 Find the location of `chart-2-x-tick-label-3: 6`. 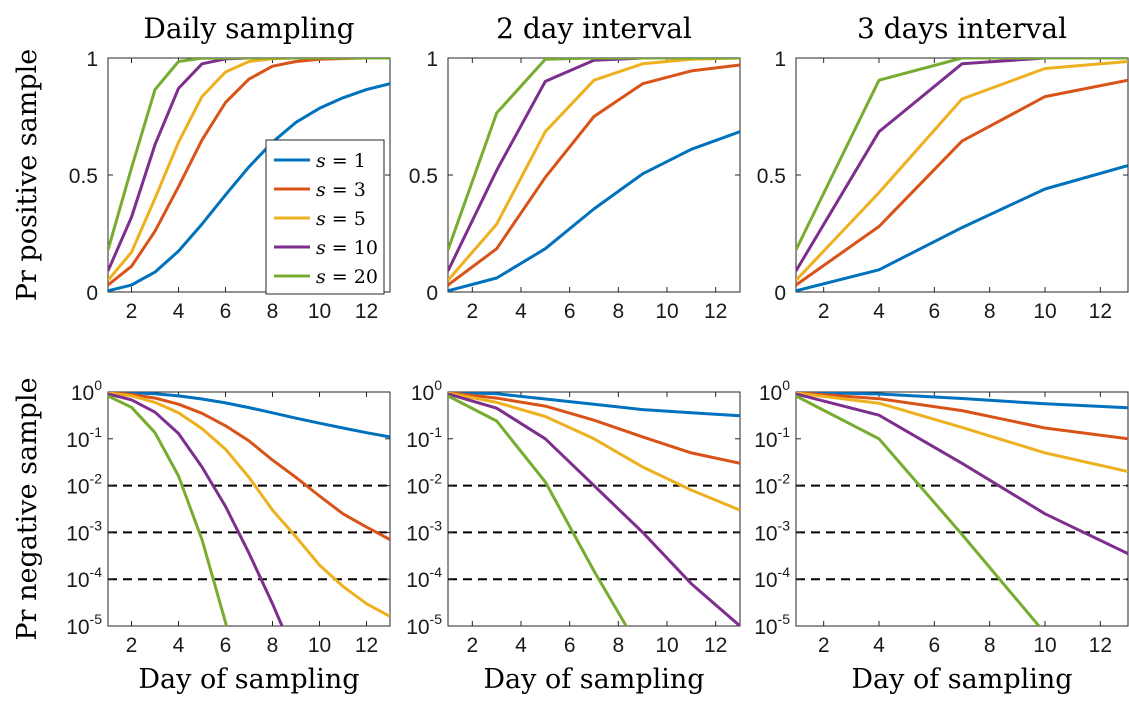

chart-2-x-tick-label-3: 6 is located at coordinates (570, 311).